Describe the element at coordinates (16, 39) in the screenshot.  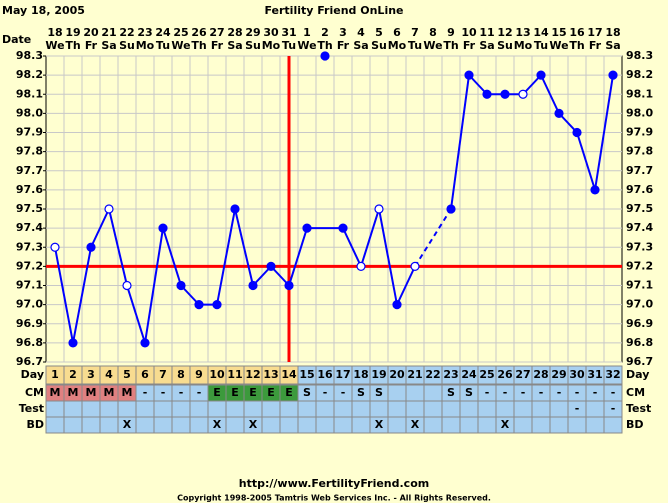
I see `date-label: Date` at that location.